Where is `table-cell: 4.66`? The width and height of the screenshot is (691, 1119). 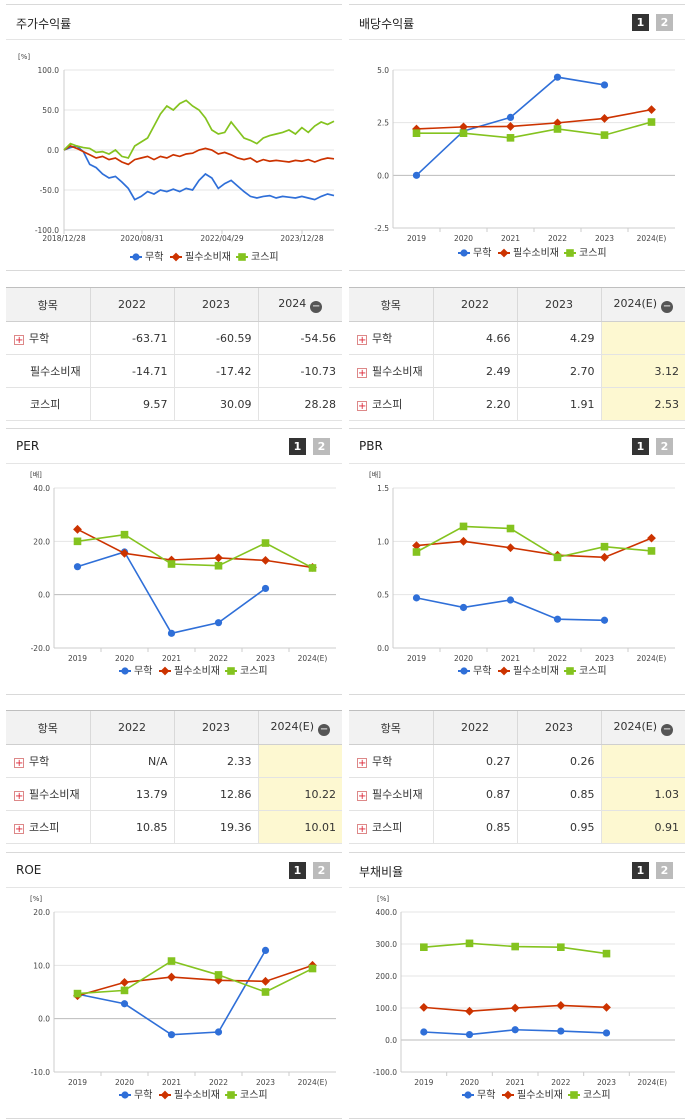 table-cell: 4.66 is located at coordinates (474, 338).